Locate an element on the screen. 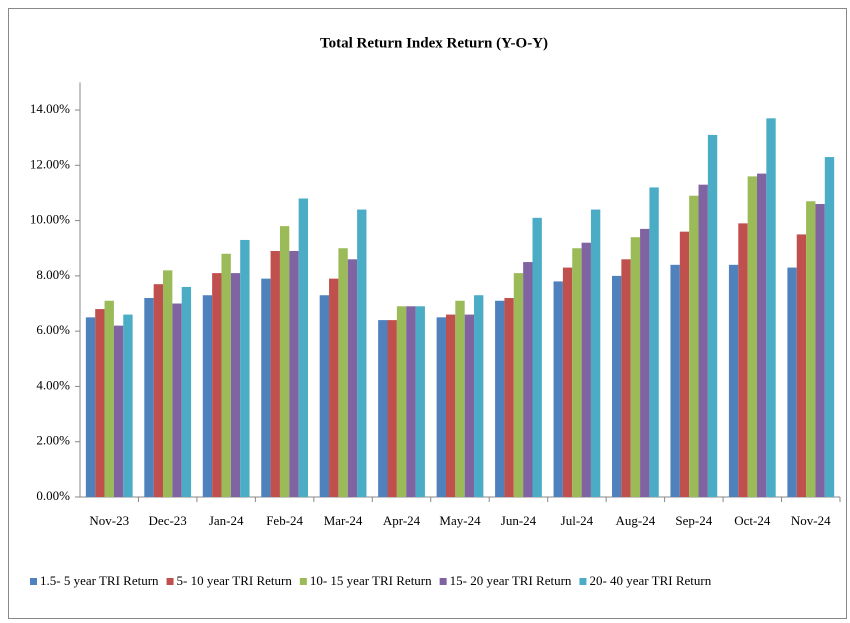 The image size is (850, 623). y-tick-label: 4.00% is located at coordinates (53, 384).